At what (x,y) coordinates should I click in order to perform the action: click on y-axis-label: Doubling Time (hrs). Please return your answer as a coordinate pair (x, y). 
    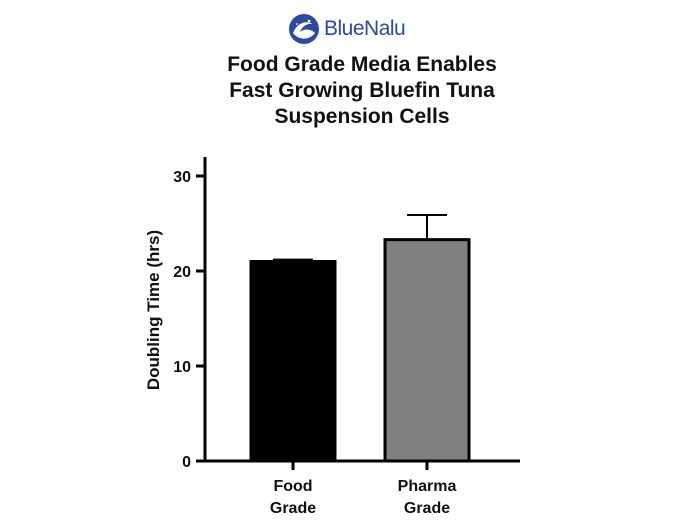
    Looking at the image, I should click on (153, 310).